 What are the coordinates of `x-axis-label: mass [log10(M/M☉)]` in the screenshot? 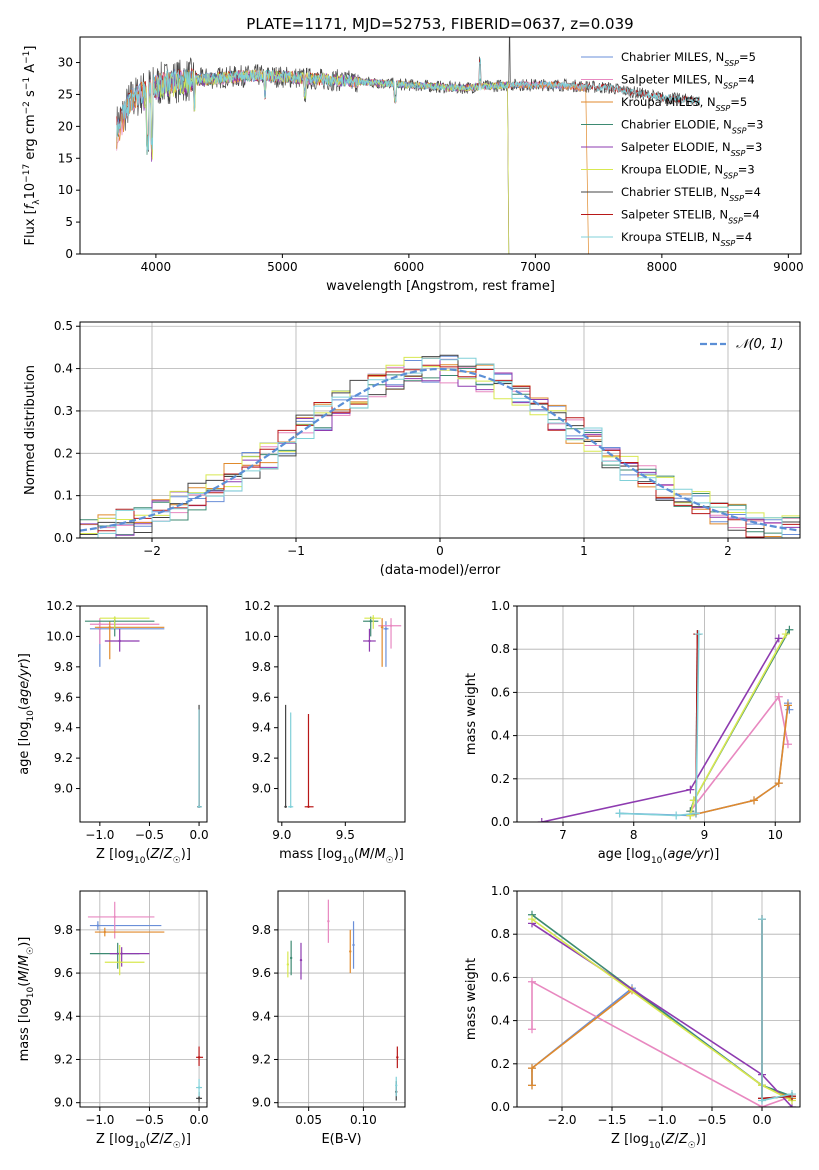 It's located at (341, 856).